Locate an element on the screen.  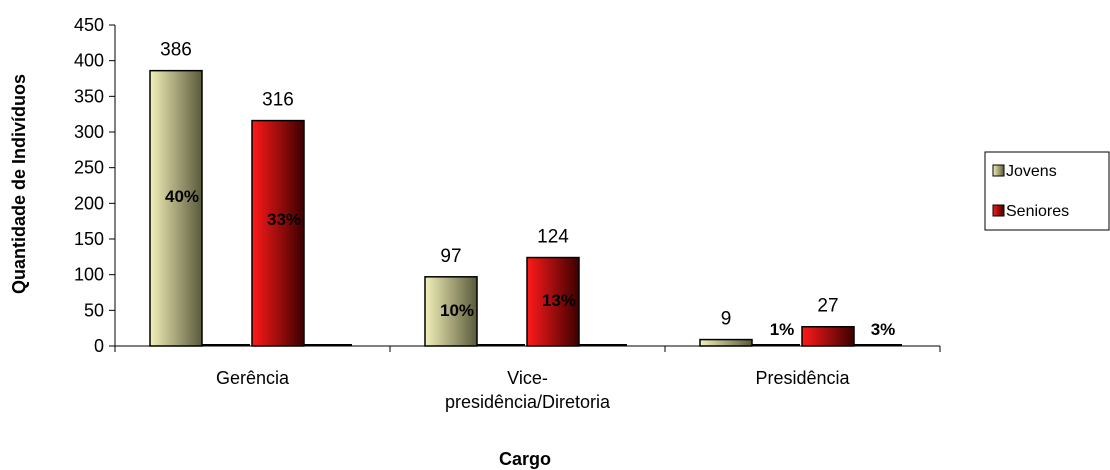
y-tick-label: 350 is located at coordinates (89, 96).